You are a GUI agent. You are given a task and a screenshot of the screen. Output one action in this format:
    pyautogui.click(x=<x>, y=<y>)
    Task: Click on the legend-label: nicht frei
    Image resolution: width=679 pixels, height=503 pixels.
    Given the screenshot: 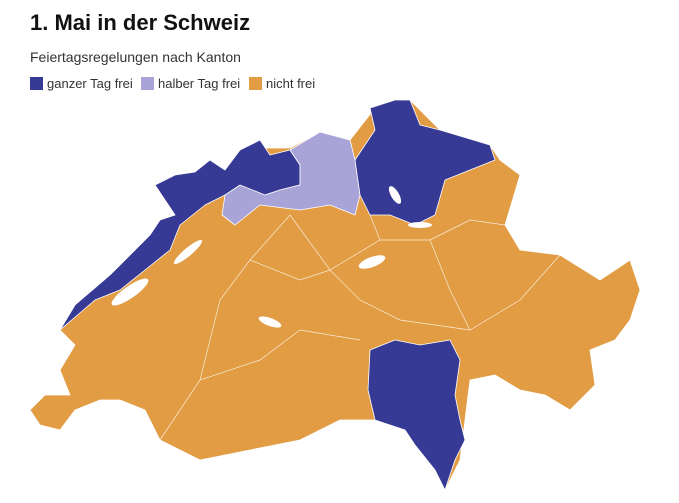 What is the action you would take?
    pyautogui.click(x=290, y=83)
    